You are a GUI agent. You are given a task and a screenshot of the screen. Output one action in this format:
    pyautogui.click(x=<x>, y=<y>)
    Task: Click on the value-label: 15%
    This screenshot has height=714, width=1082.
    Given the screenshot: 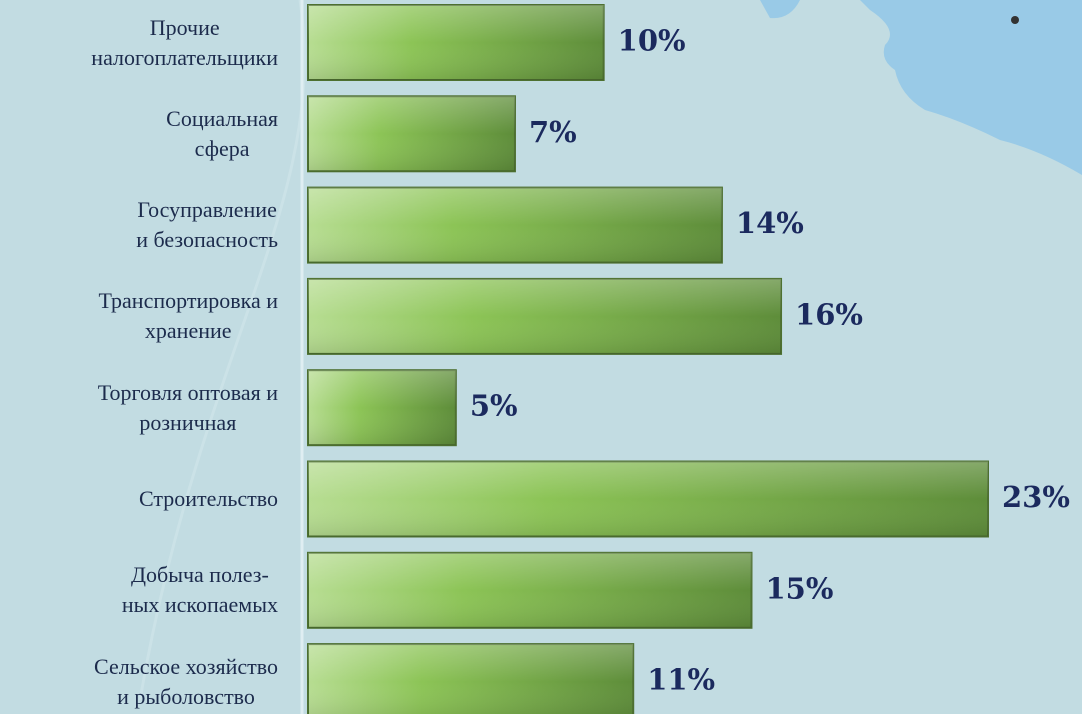 What is the action you would take?
    pyautogui.click(x=799, y=588)
    